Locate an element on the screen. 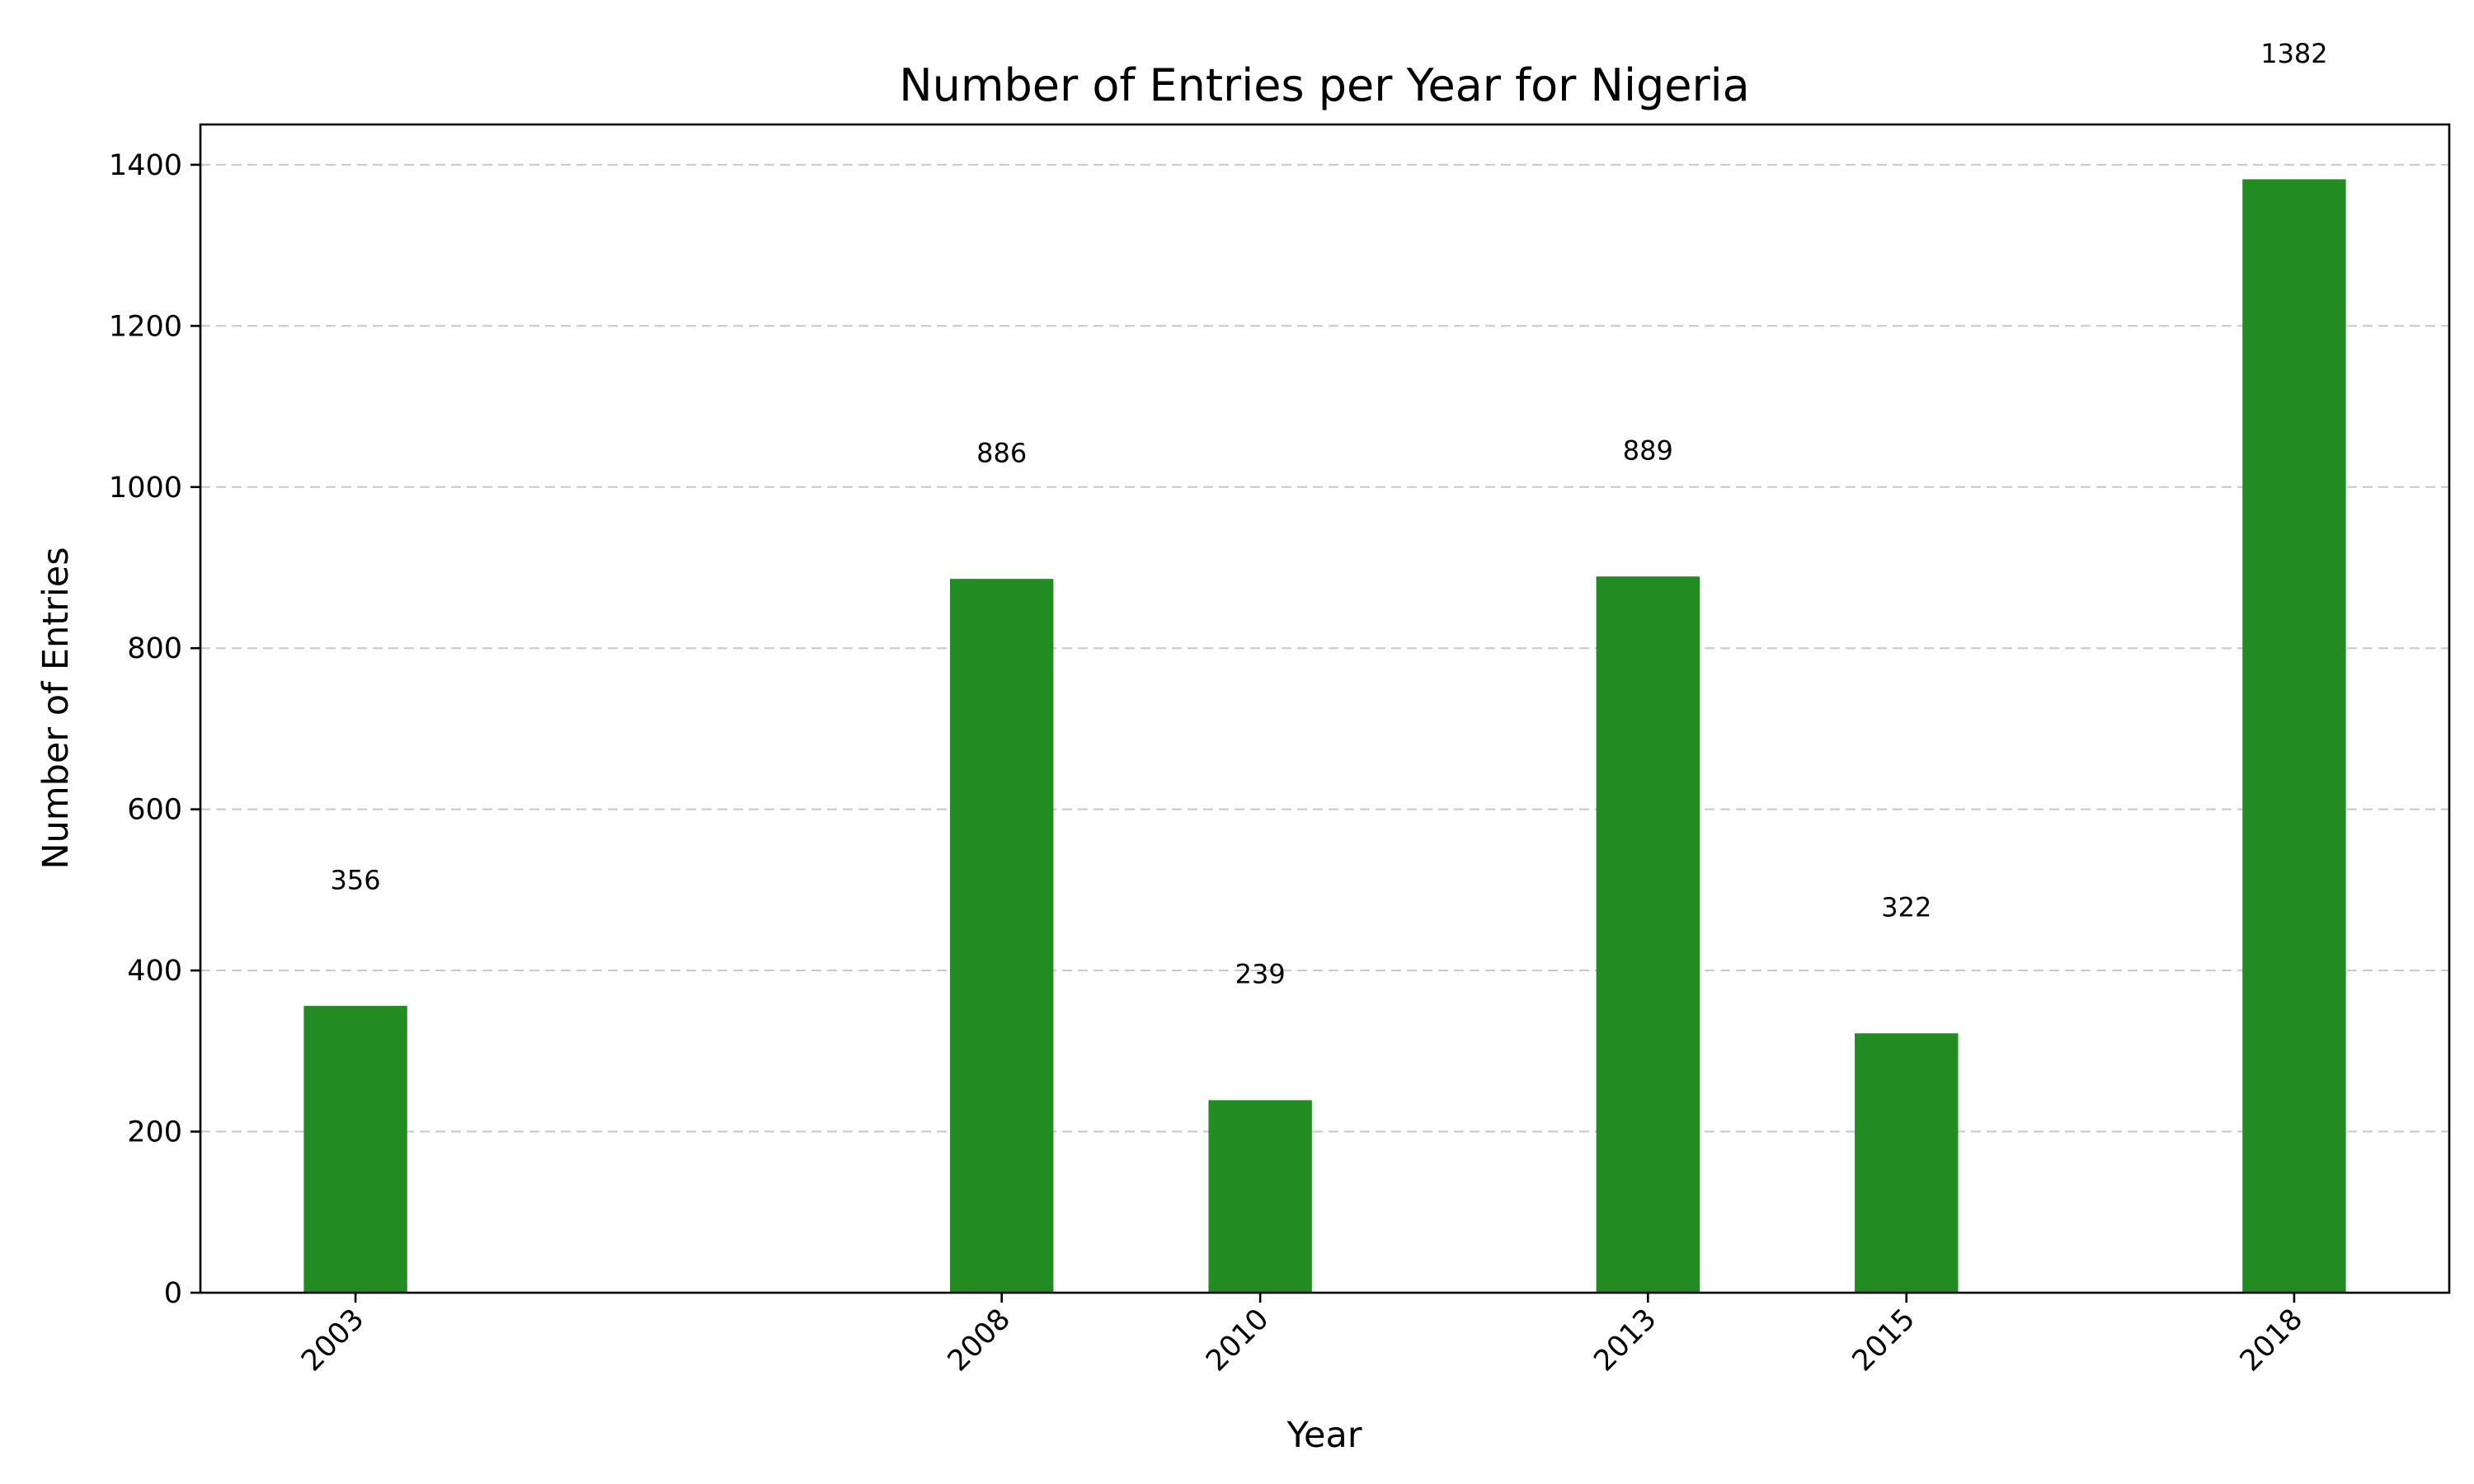 The image size is (2474, 1484). data-label-2018: 1382 is located at coordinates (2293, 54).